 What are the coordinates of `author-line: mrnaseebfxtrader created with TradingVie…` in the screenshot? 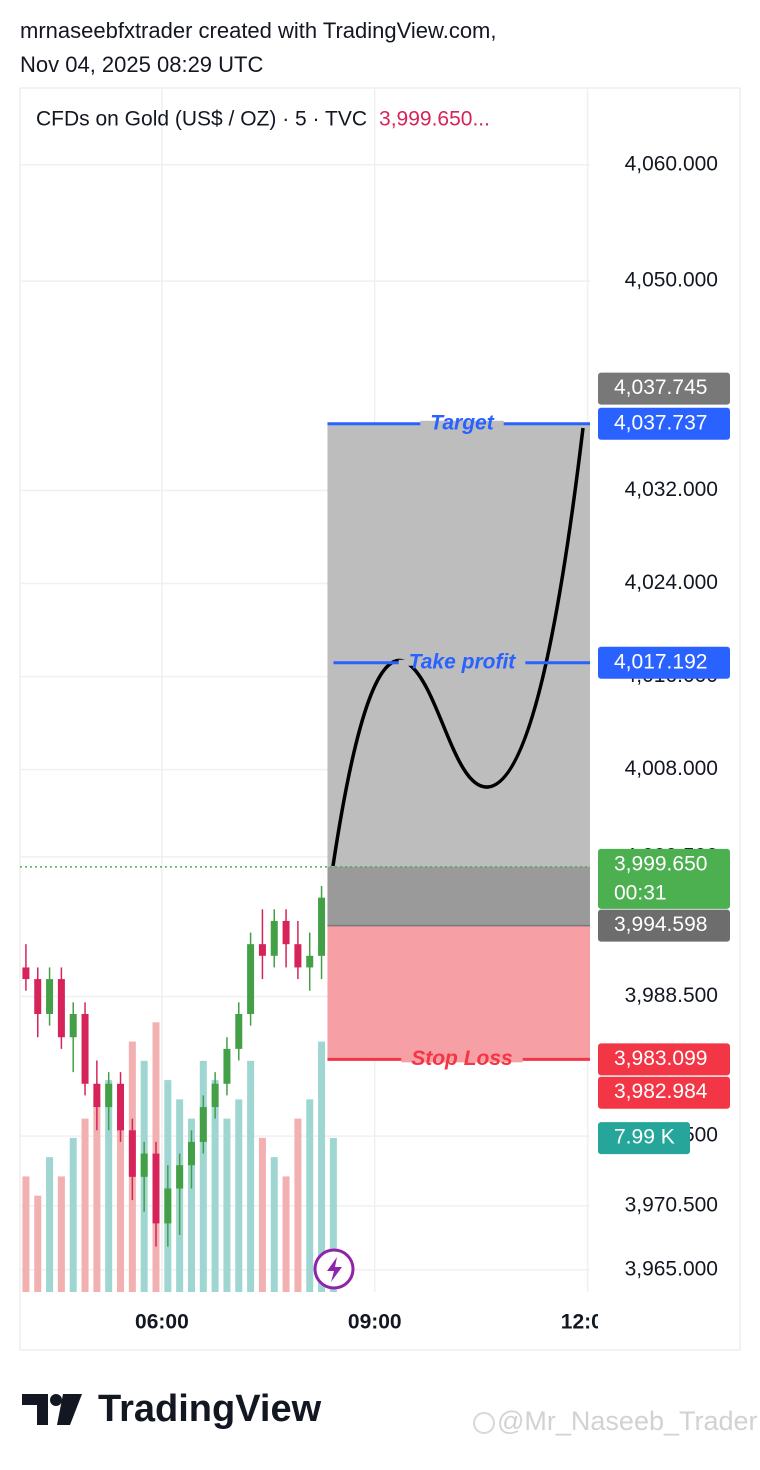 It's located at (258, 30).